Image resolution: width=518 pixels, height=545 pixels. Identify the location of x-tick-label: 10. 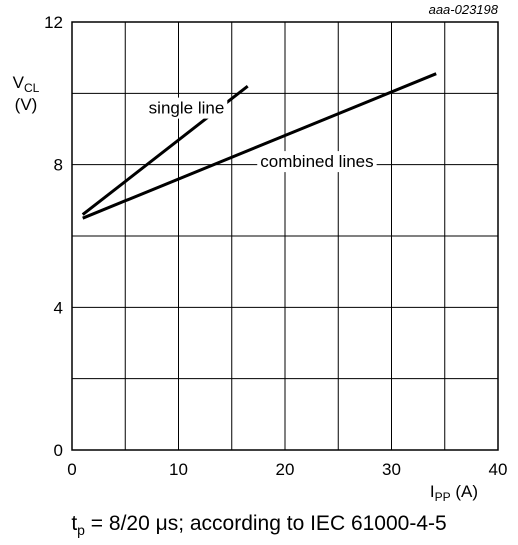
(178, 469).